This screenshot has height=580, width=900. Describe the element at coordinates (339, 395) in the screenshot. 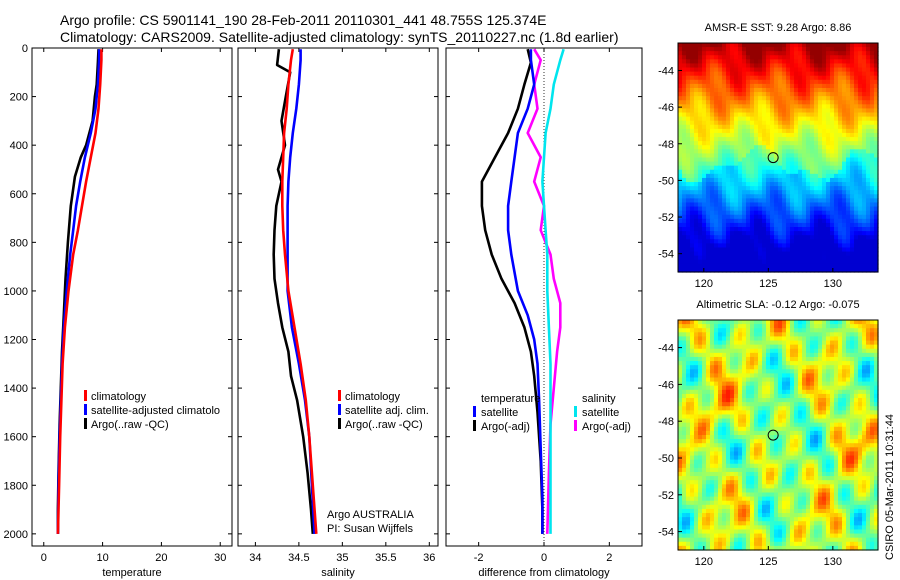

I see `salinity-legend-swatch` at that location.